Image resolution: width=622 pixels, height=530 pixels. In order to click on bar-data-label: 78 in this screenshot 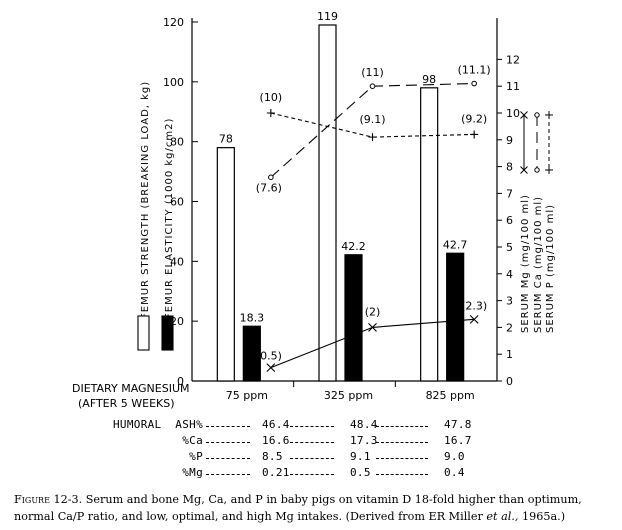, I will do `click(226, 139)`.